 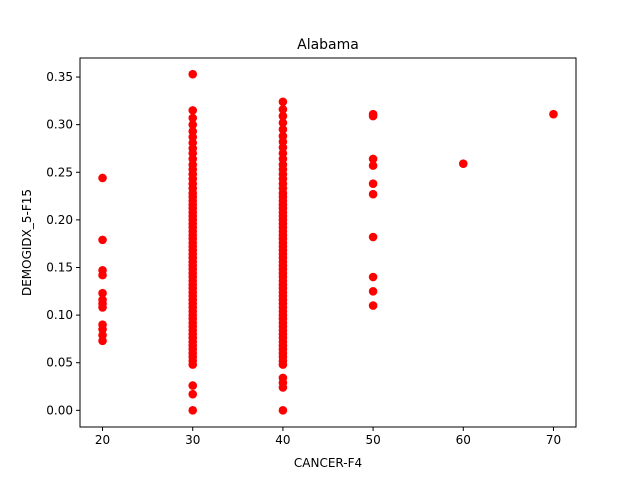 I want to click on x-tick-label: 60, so click(x=463, y=440).